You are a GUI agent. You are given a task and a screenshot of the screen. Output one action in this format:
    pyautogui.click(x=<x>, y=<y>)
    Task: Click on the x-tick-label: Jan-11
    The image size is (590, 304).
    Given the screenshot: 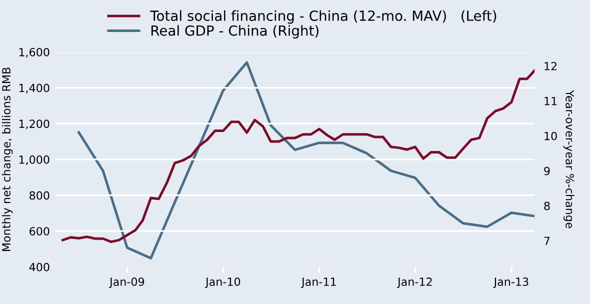 What is the action you would take?
    pyautogui.click(x=318, y=283)
    